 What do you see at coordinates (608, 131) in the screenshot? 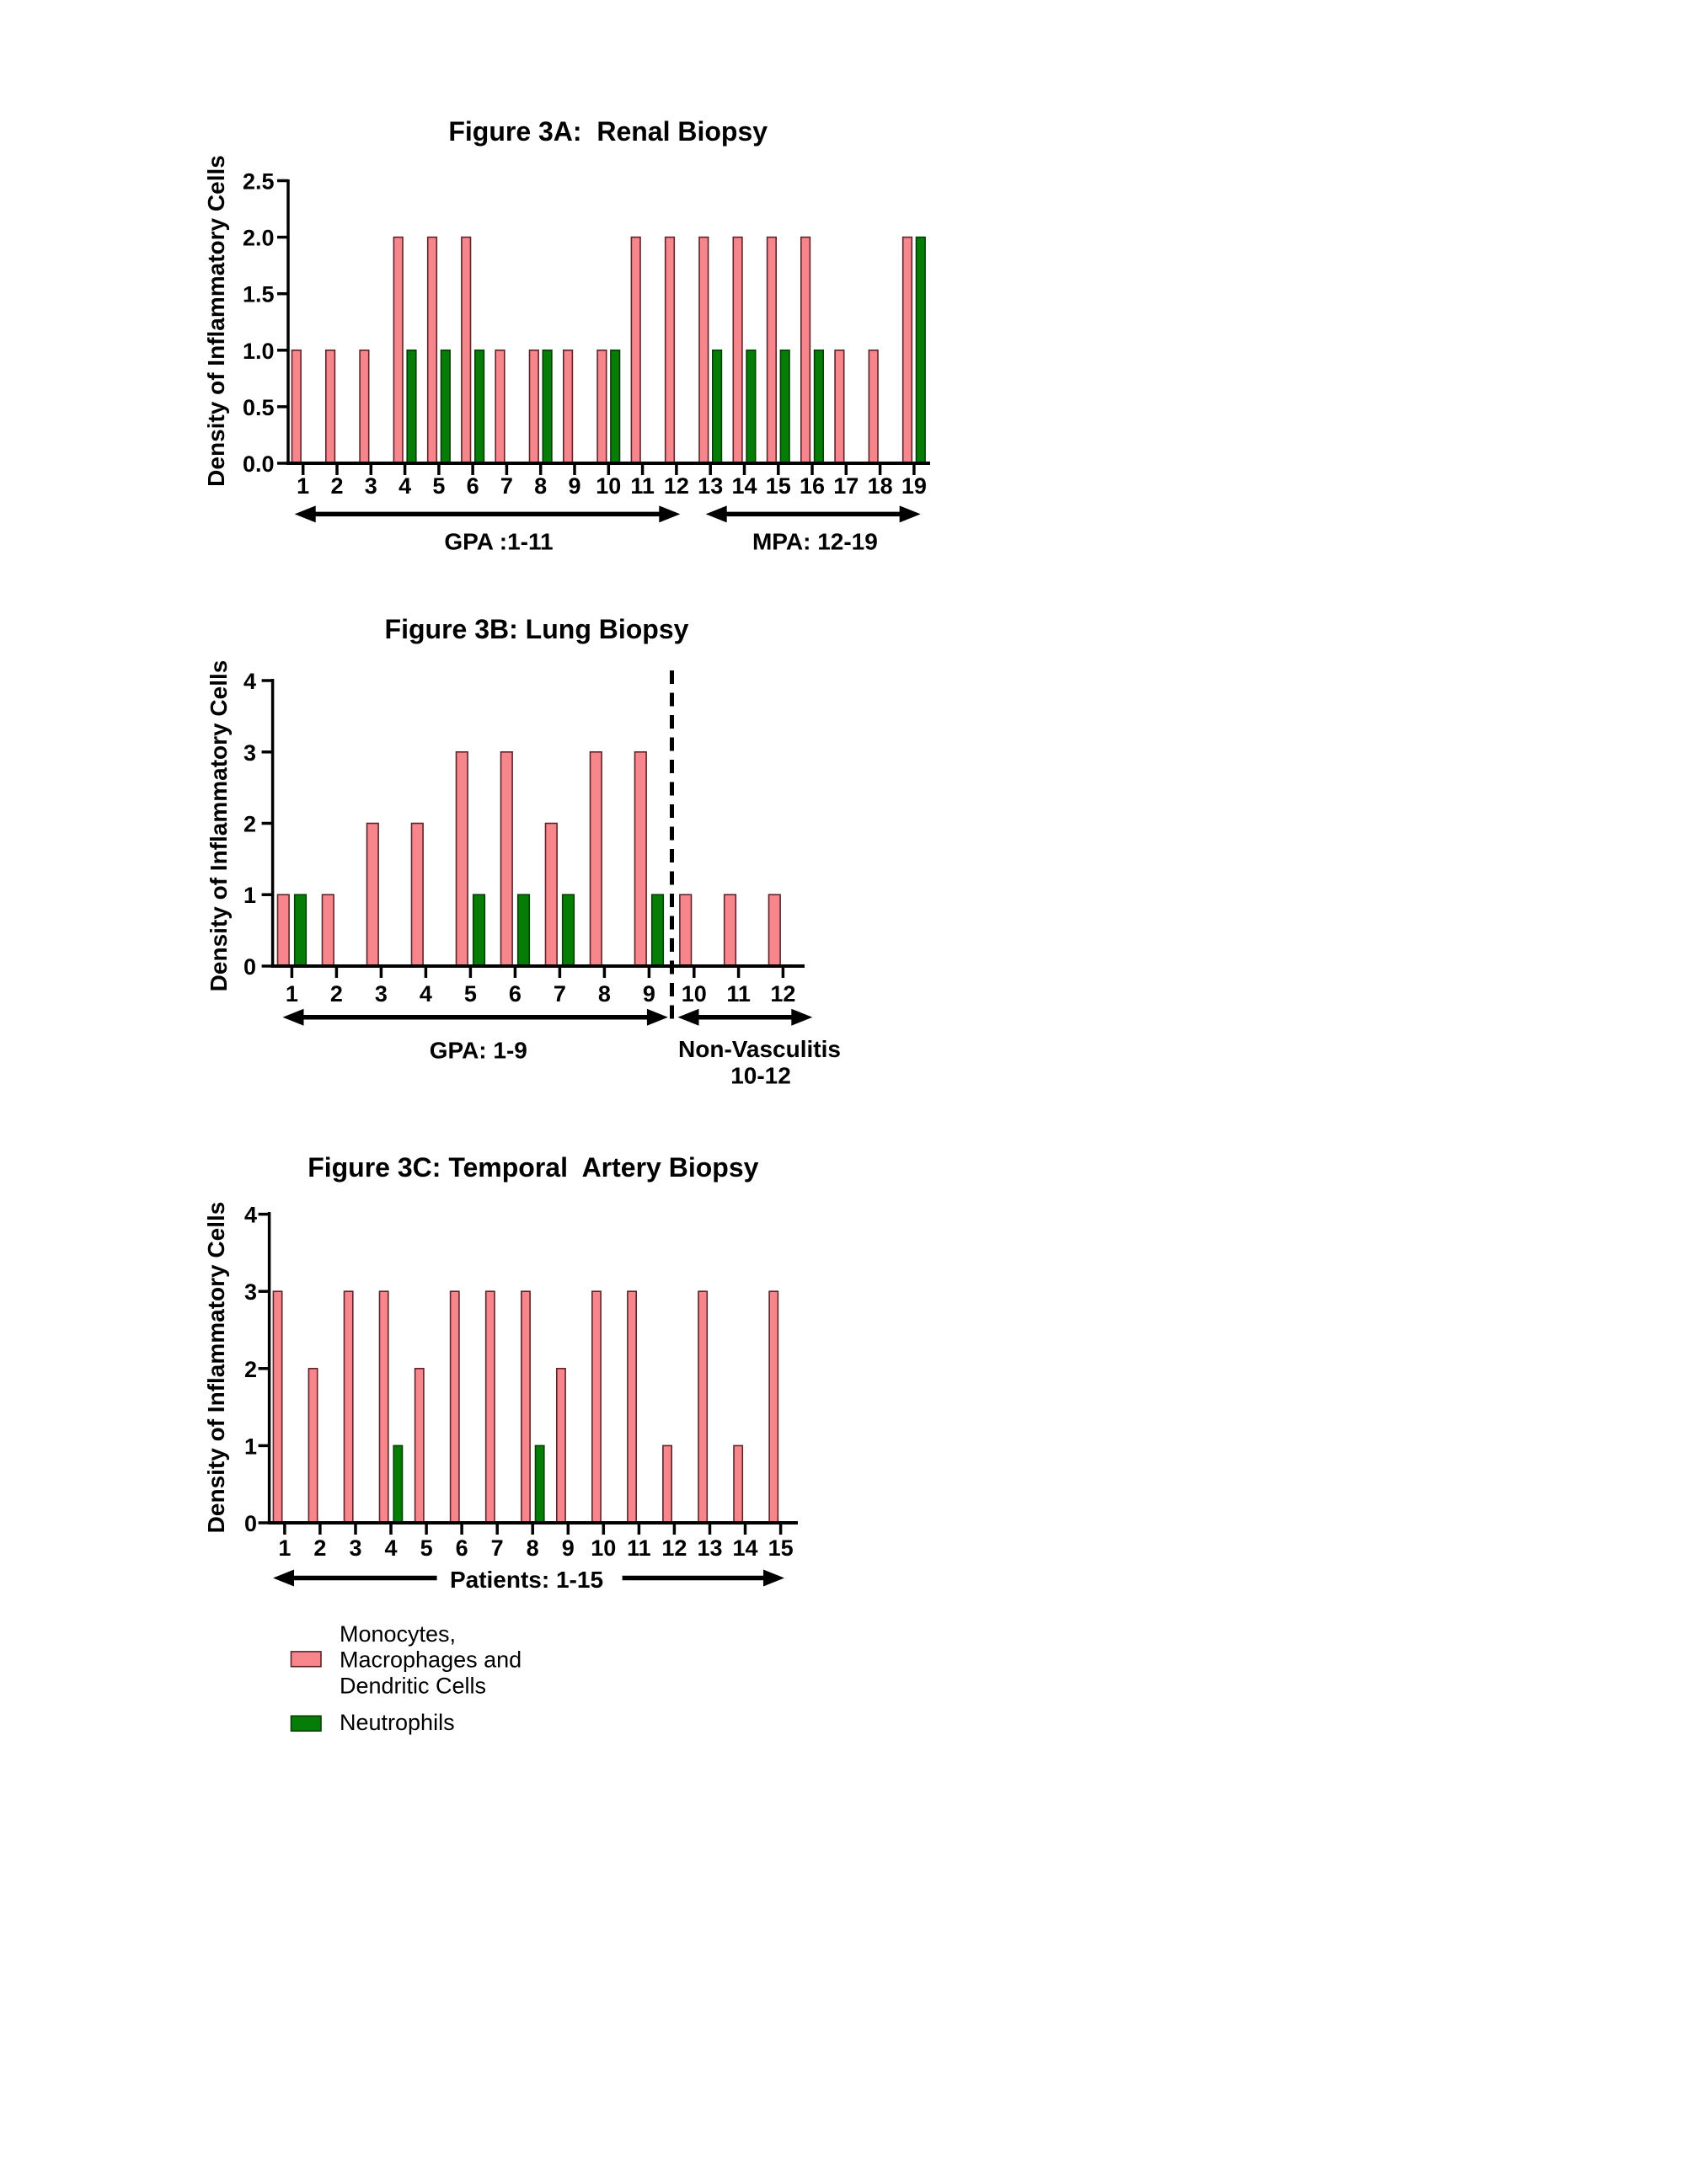
I see `svg-text: Figure 3A: Renal Biopsy` at bounding box center [608, 131].